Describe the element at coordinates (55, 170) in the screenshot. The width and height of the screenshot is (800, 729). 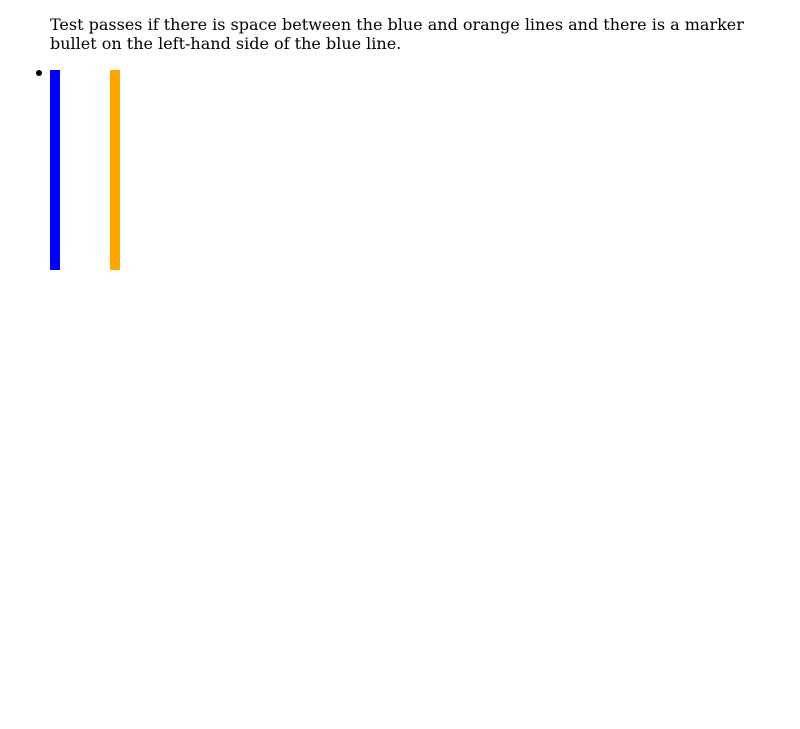
I see `blue-line` at that location.